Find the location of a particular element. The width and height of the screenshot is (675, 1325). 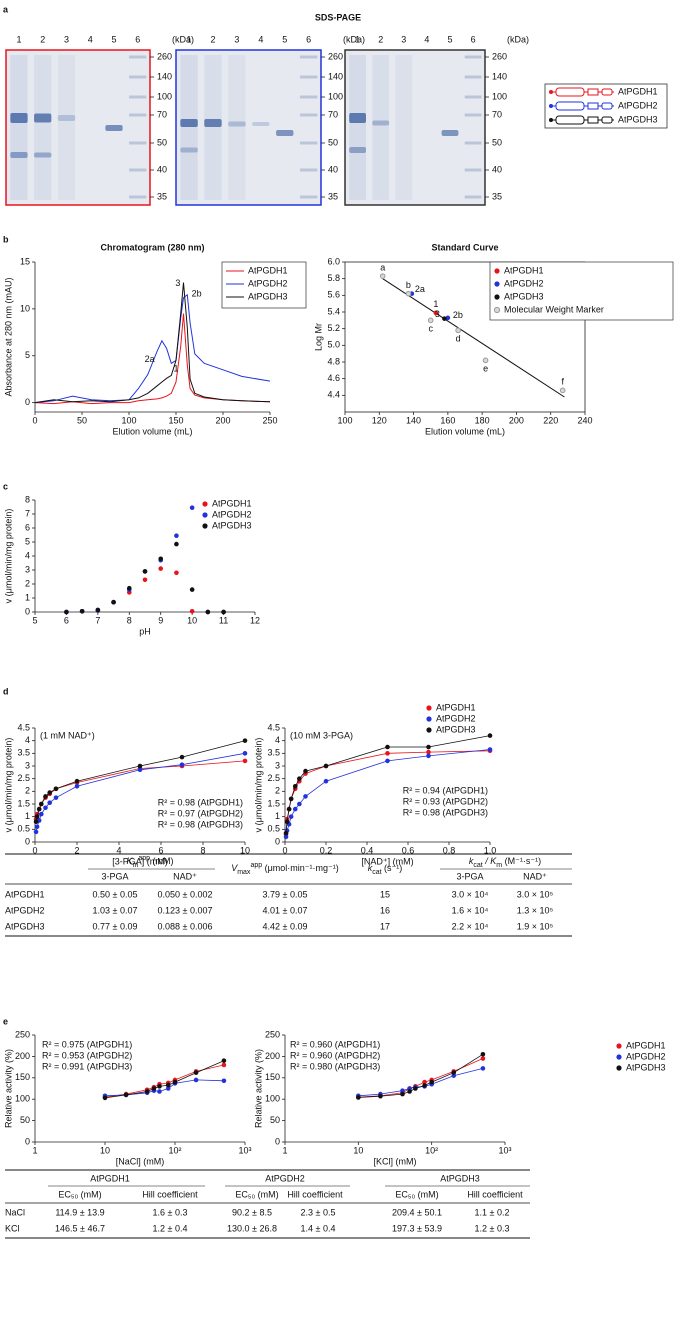

header-part: V is located at coordinates (234, 868).